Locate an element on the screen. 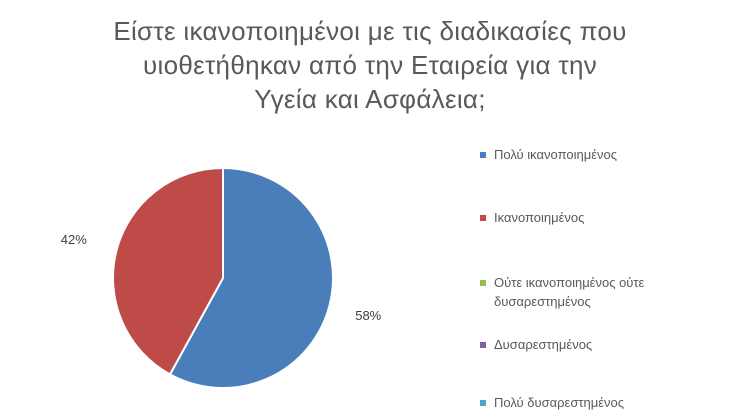  legend-item-5: Πολύ δυσαρεστημένος is located at coordinates (552, 402).